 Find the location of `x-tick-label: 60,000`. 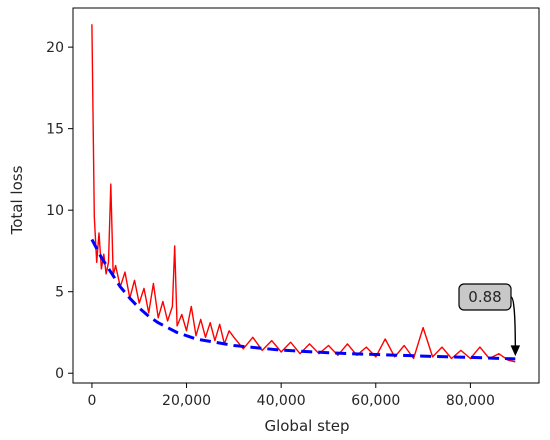

x-tick-label: 60,000 is located at coordinates (375, 401).